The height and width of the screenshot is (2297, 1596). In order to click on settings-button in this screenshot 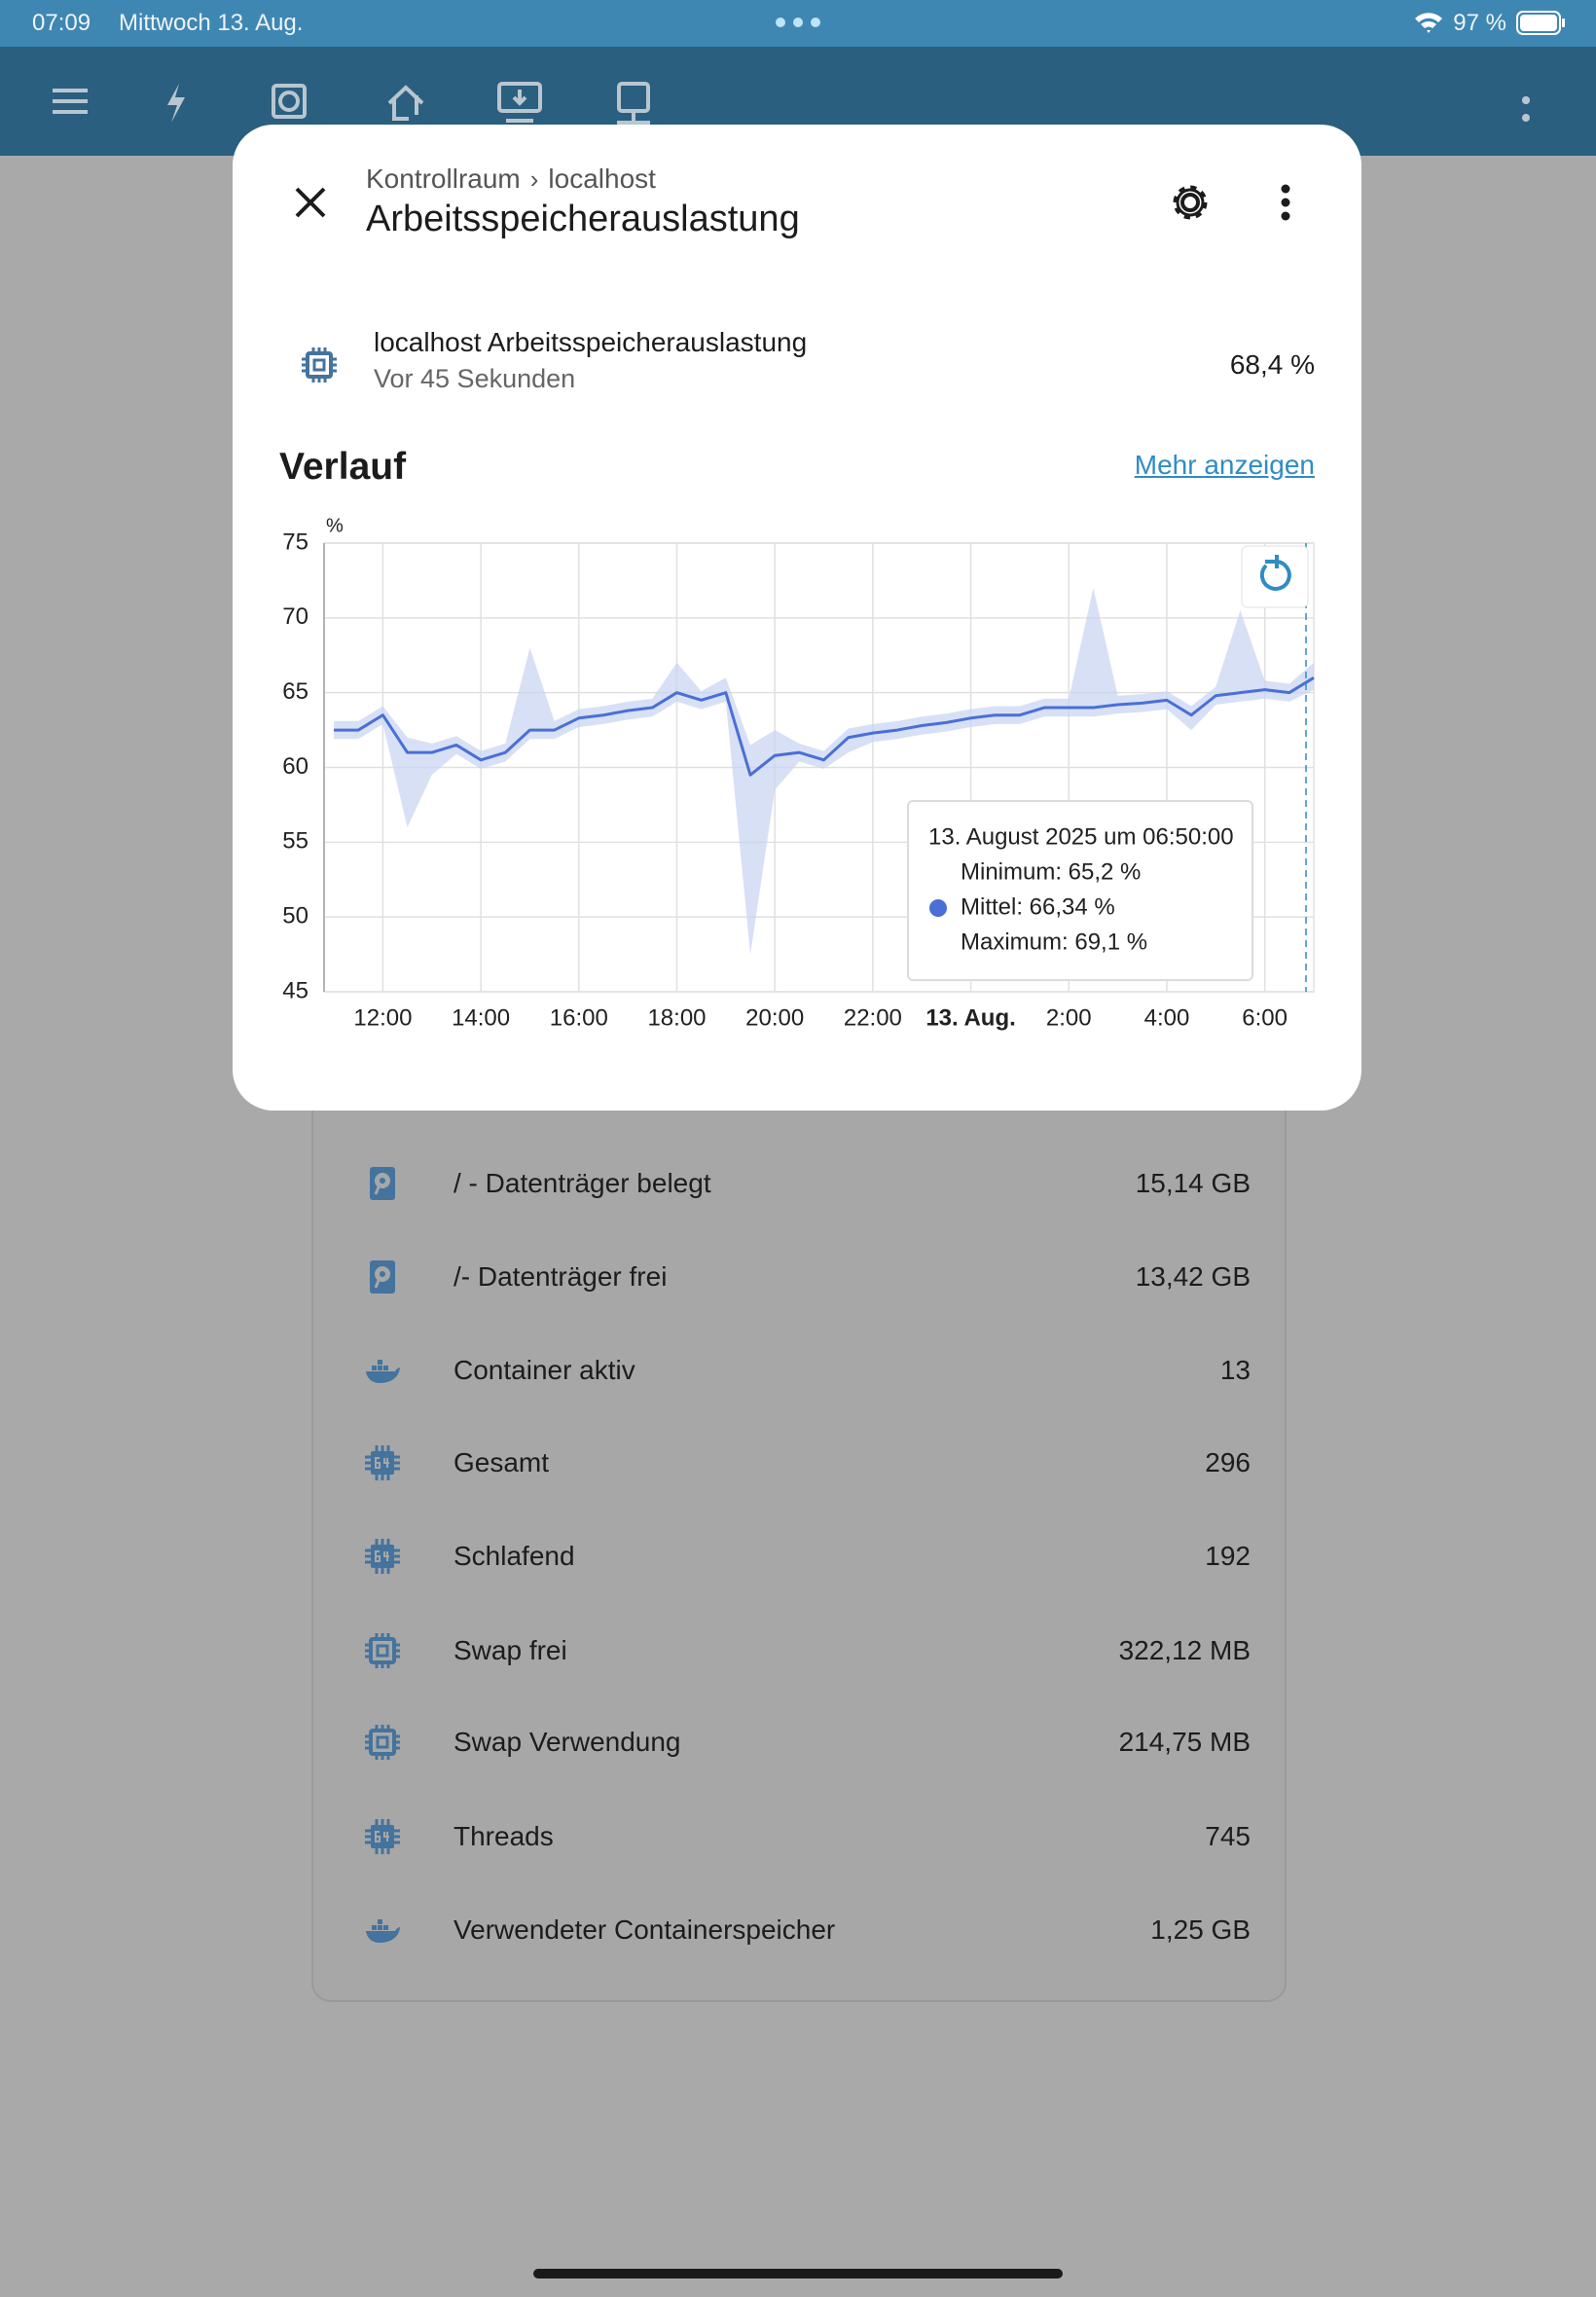, I will do `click(1190, 202)`.